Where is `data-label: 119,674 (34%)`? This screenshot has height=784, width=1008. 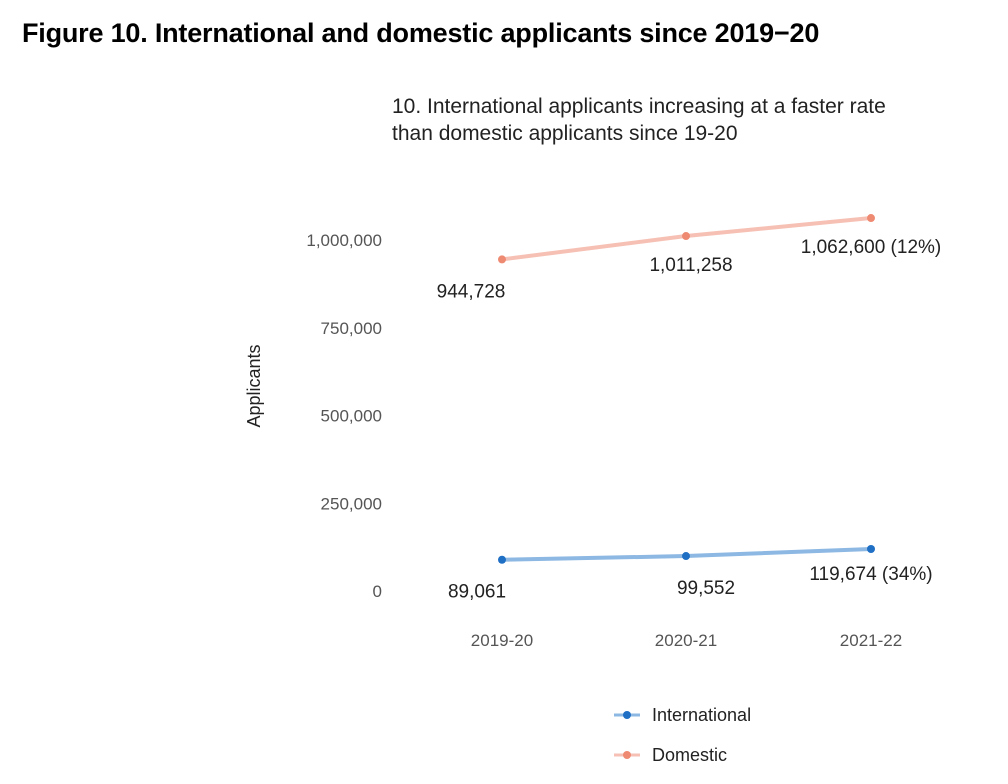
data-label: 119,674 (34%) is located at coordinates (870, 574).